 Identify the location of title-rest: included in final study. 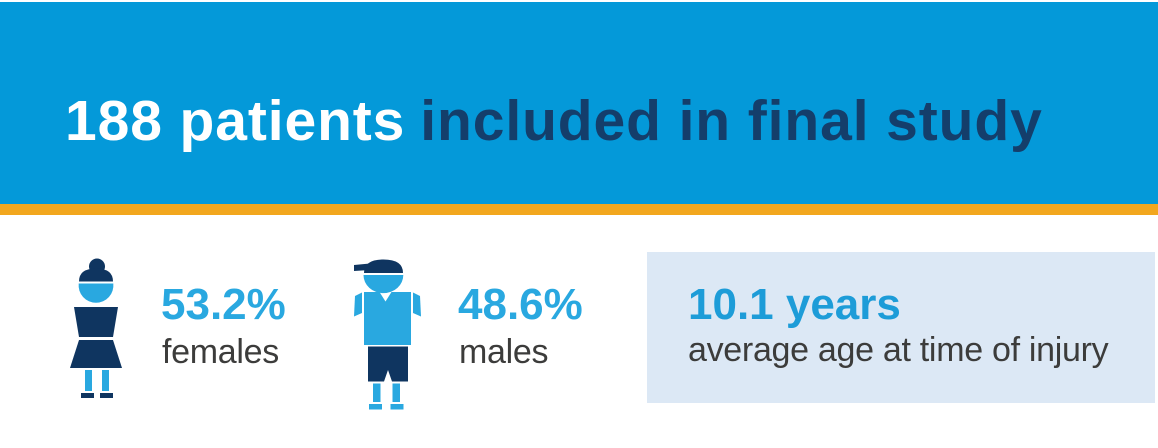
(731, 121).